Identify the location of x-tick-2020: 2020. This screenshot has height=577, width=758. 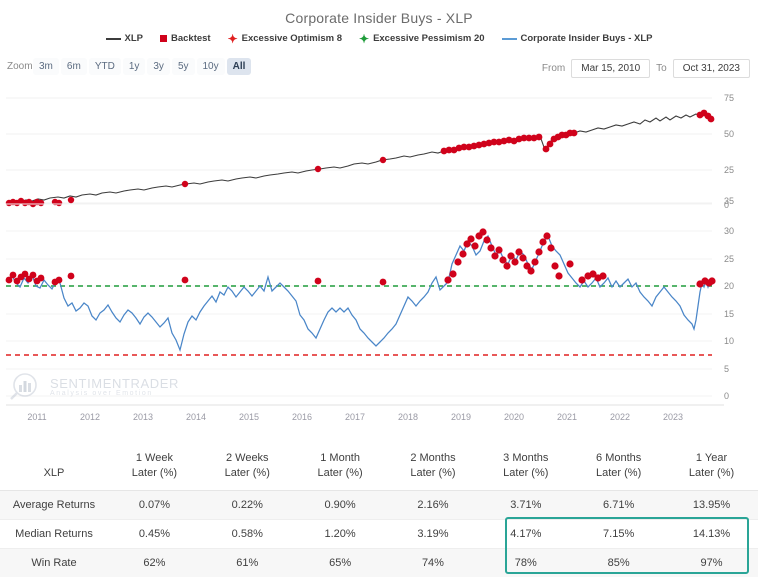
(514, 417).